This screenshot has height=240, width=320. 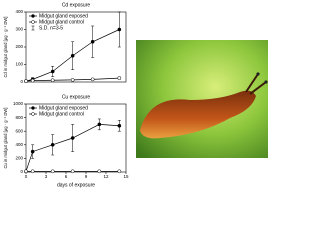 I want to click on x-axis-label: days of exposure, so click(x=76, y=185).